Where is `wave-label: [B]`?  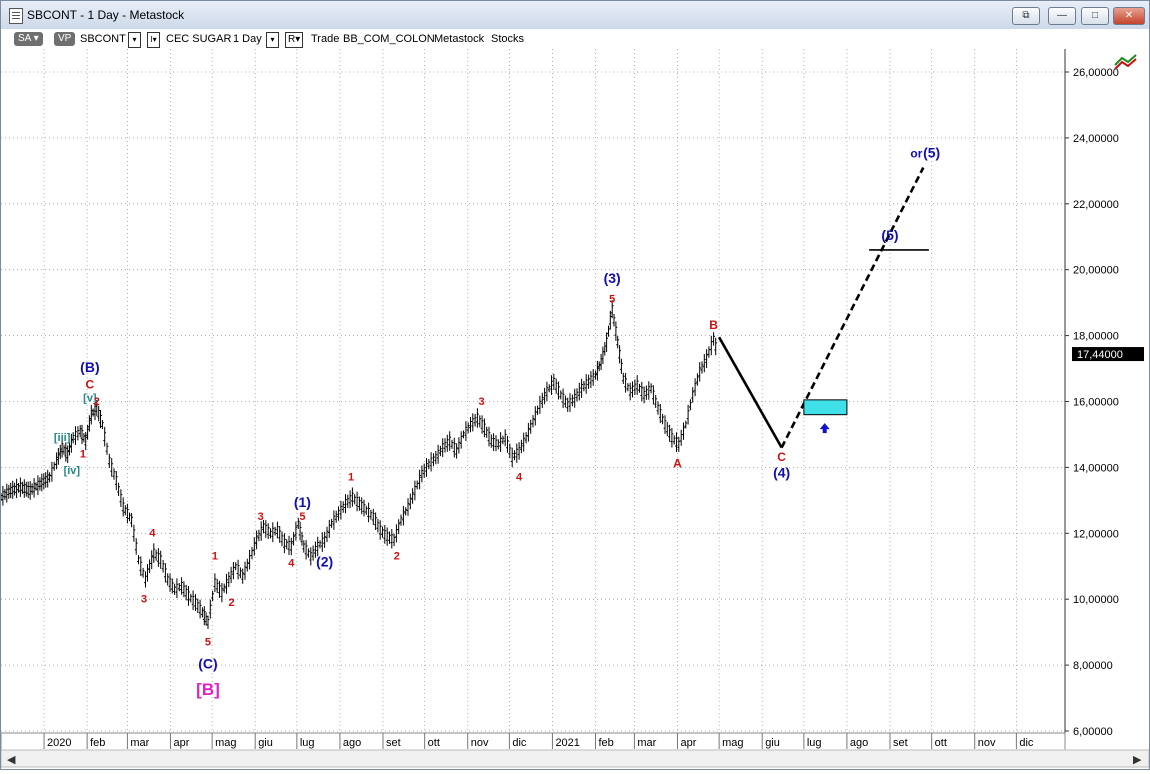 wave-label: [B] is located at coordinates (208, 689).